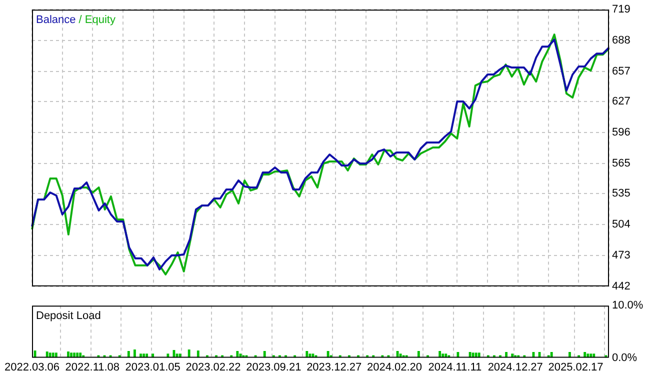  I want to click on x-tick-label: 2024.11.11, so click(455, 367).